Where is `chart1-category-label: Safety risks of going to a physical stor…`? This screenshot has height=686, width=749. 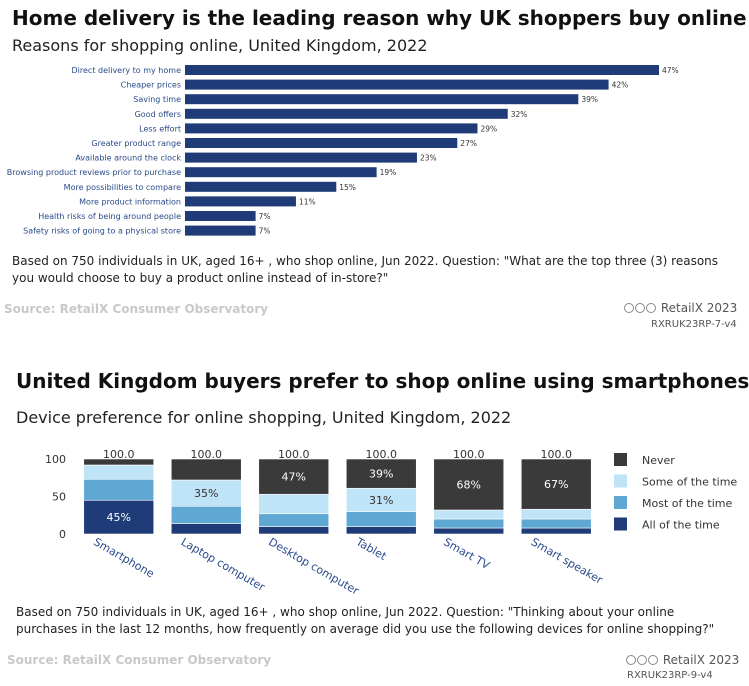 chart1-category-label: Safety risks of going to a physical stor… is located at coordinates (102, 231).